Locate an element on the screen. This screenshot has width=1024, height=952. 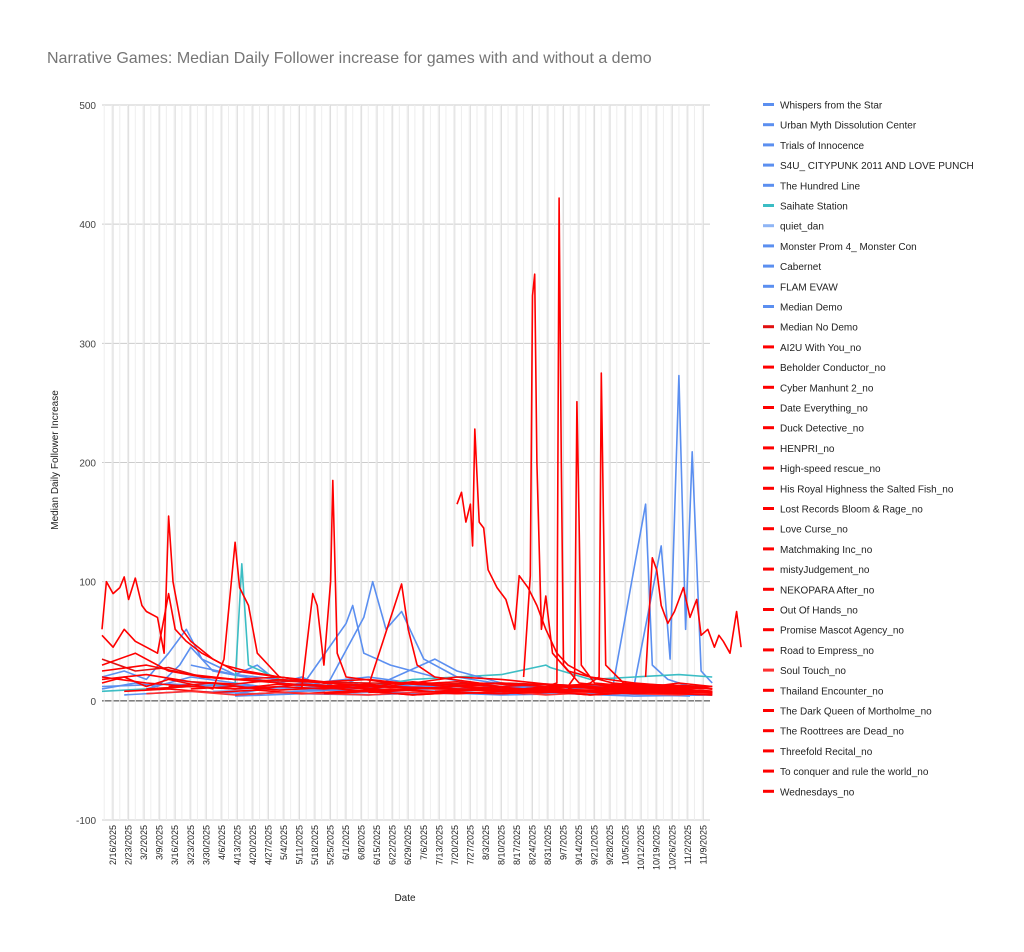
x-tick-label: 5/25/2025 is located at coordinates (331, 845).